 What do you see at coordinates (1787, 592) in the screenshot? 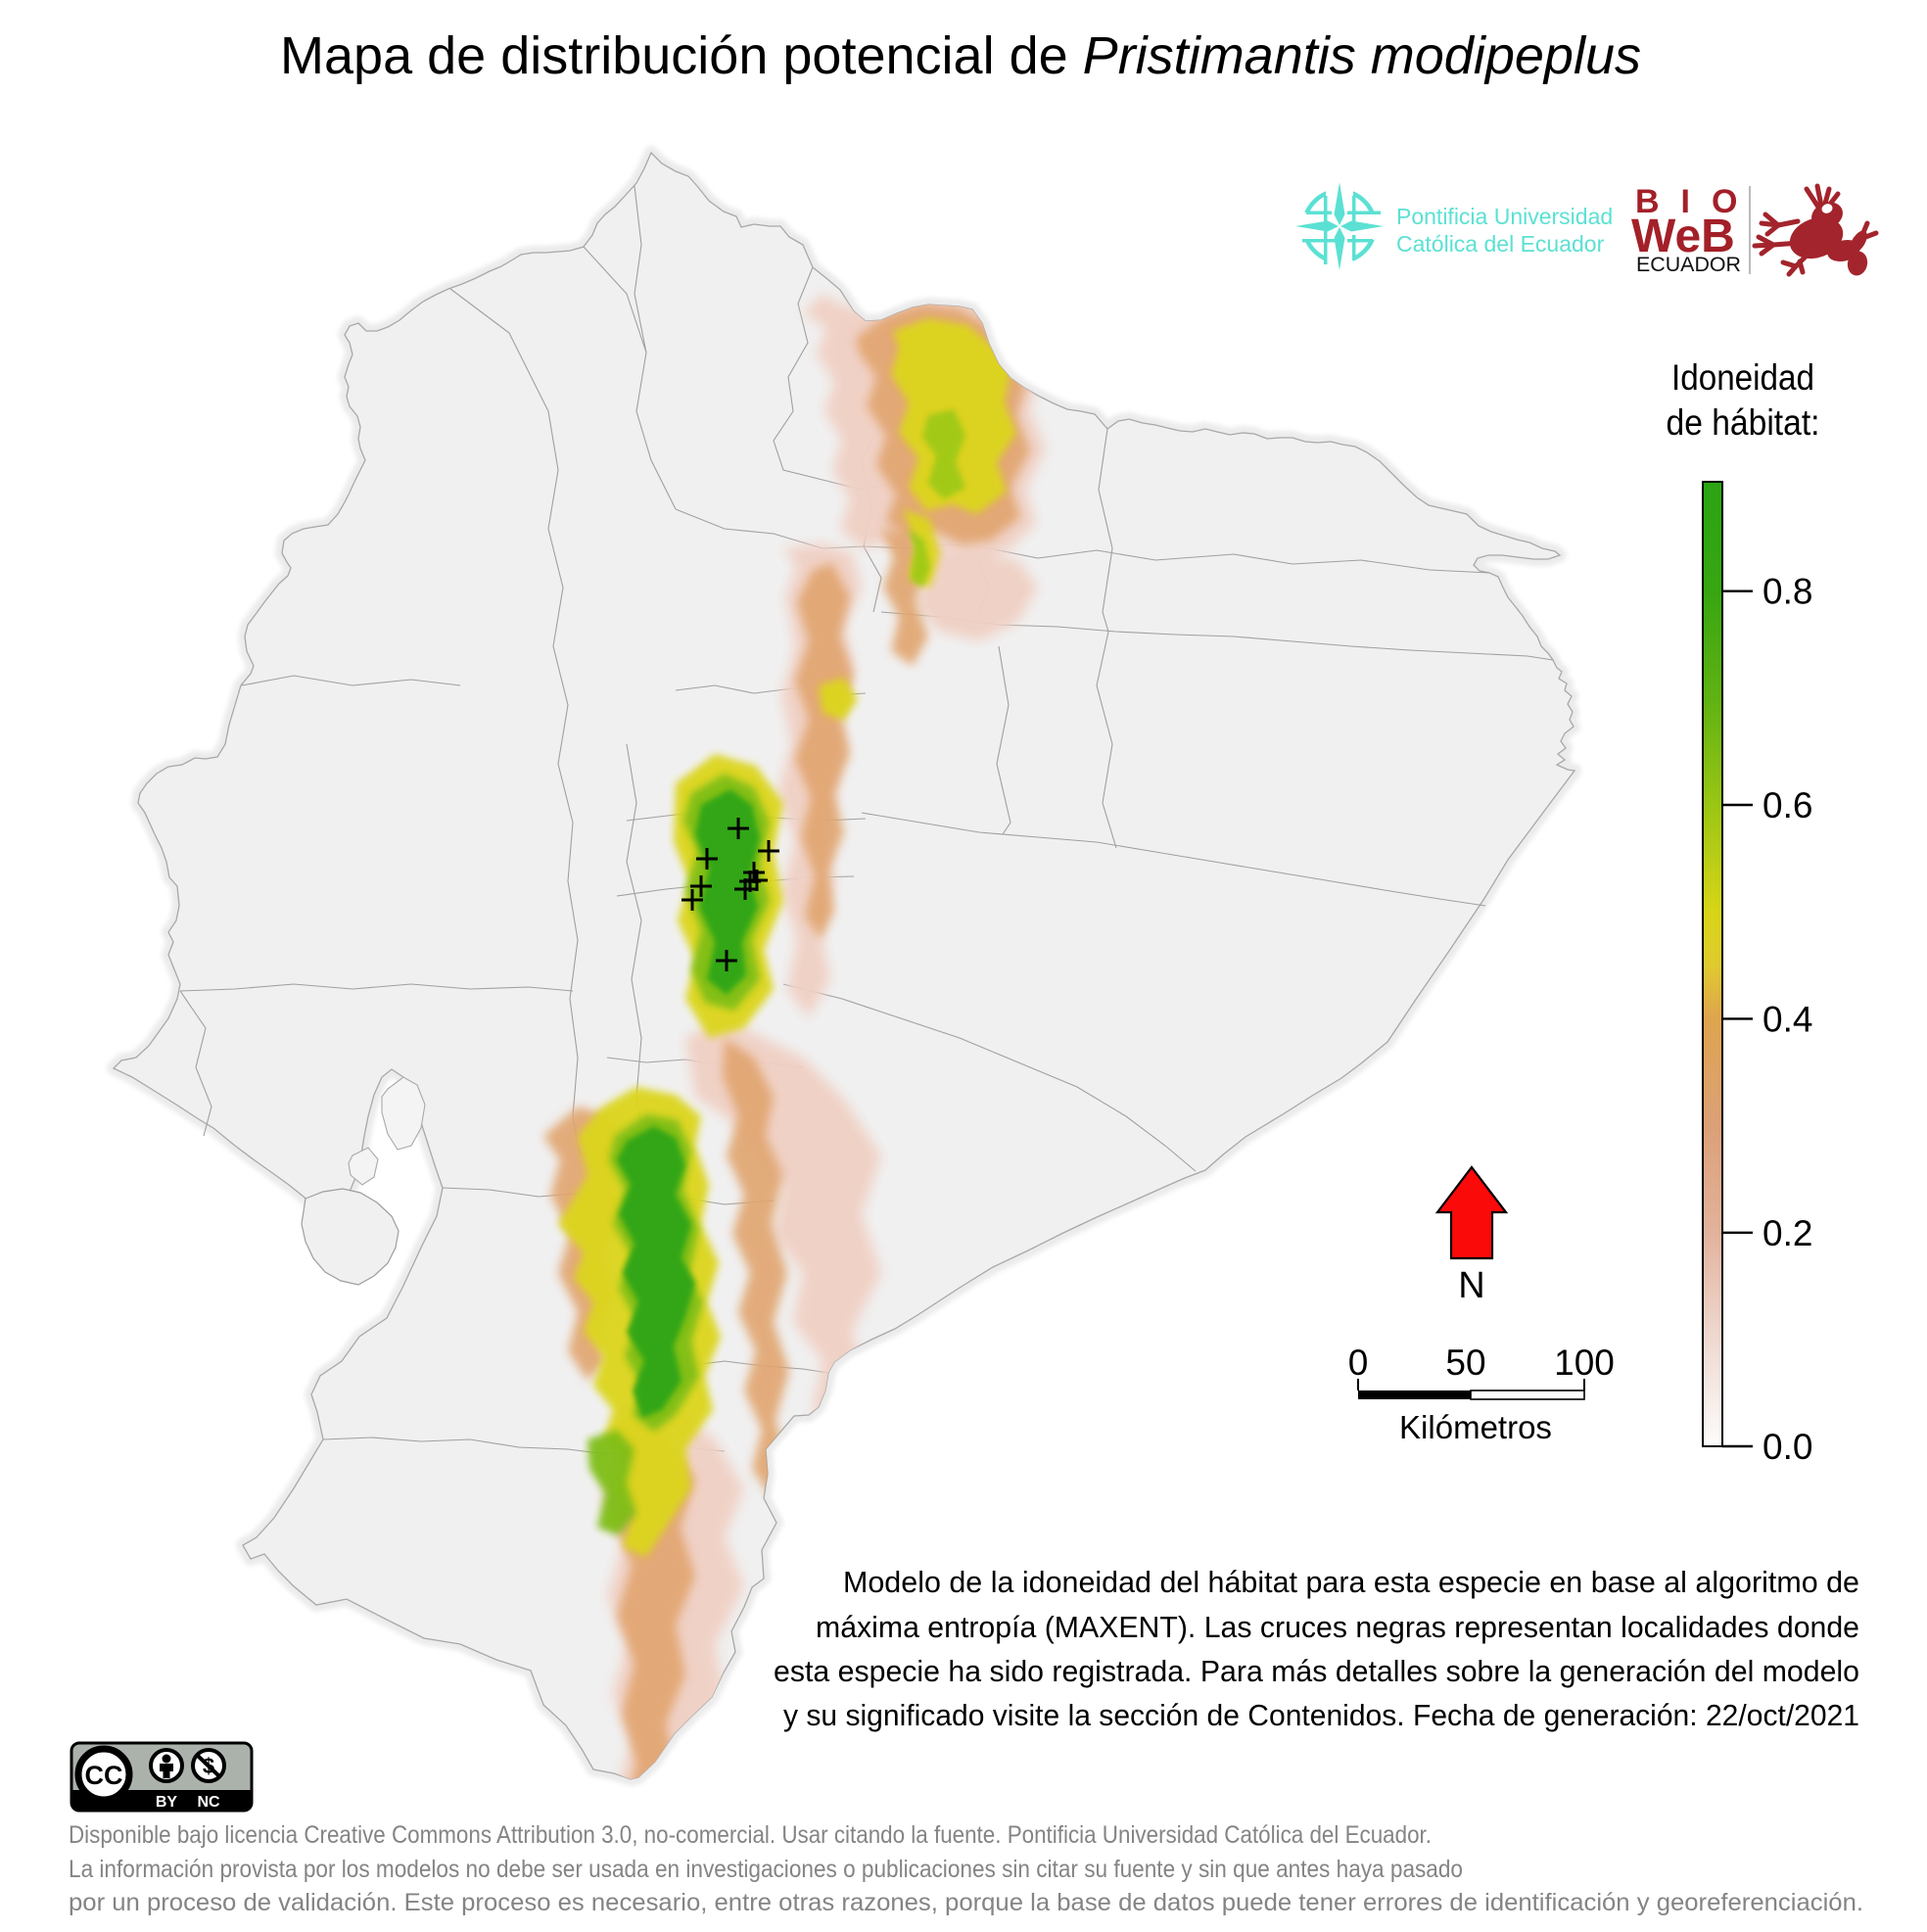
I see `svg-text: 0.8` at bounding box center [1787, 592].